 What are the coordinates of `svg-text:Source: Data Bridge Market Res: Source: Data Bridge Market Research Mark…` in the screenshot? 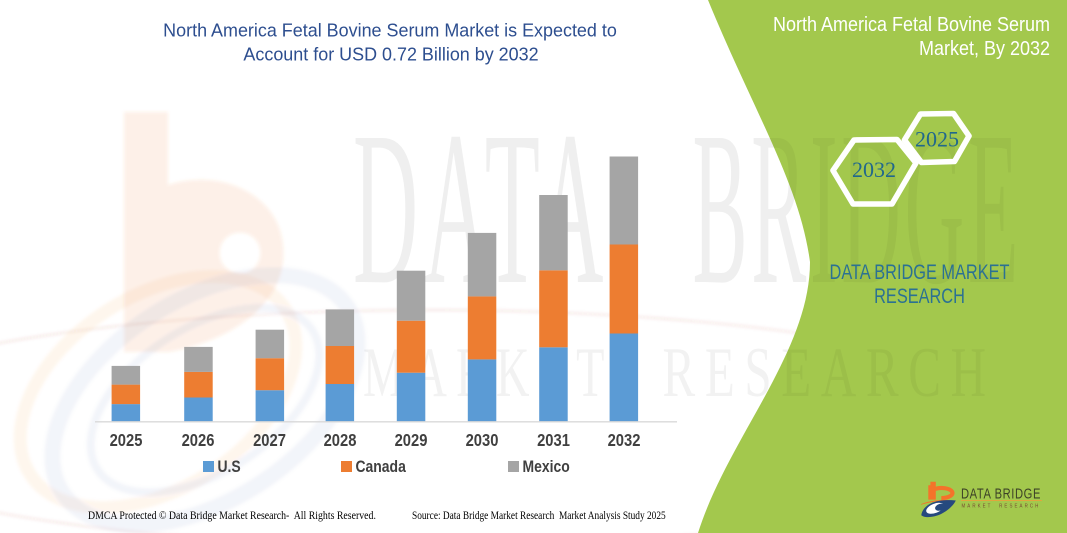 It's located at (539, 515).